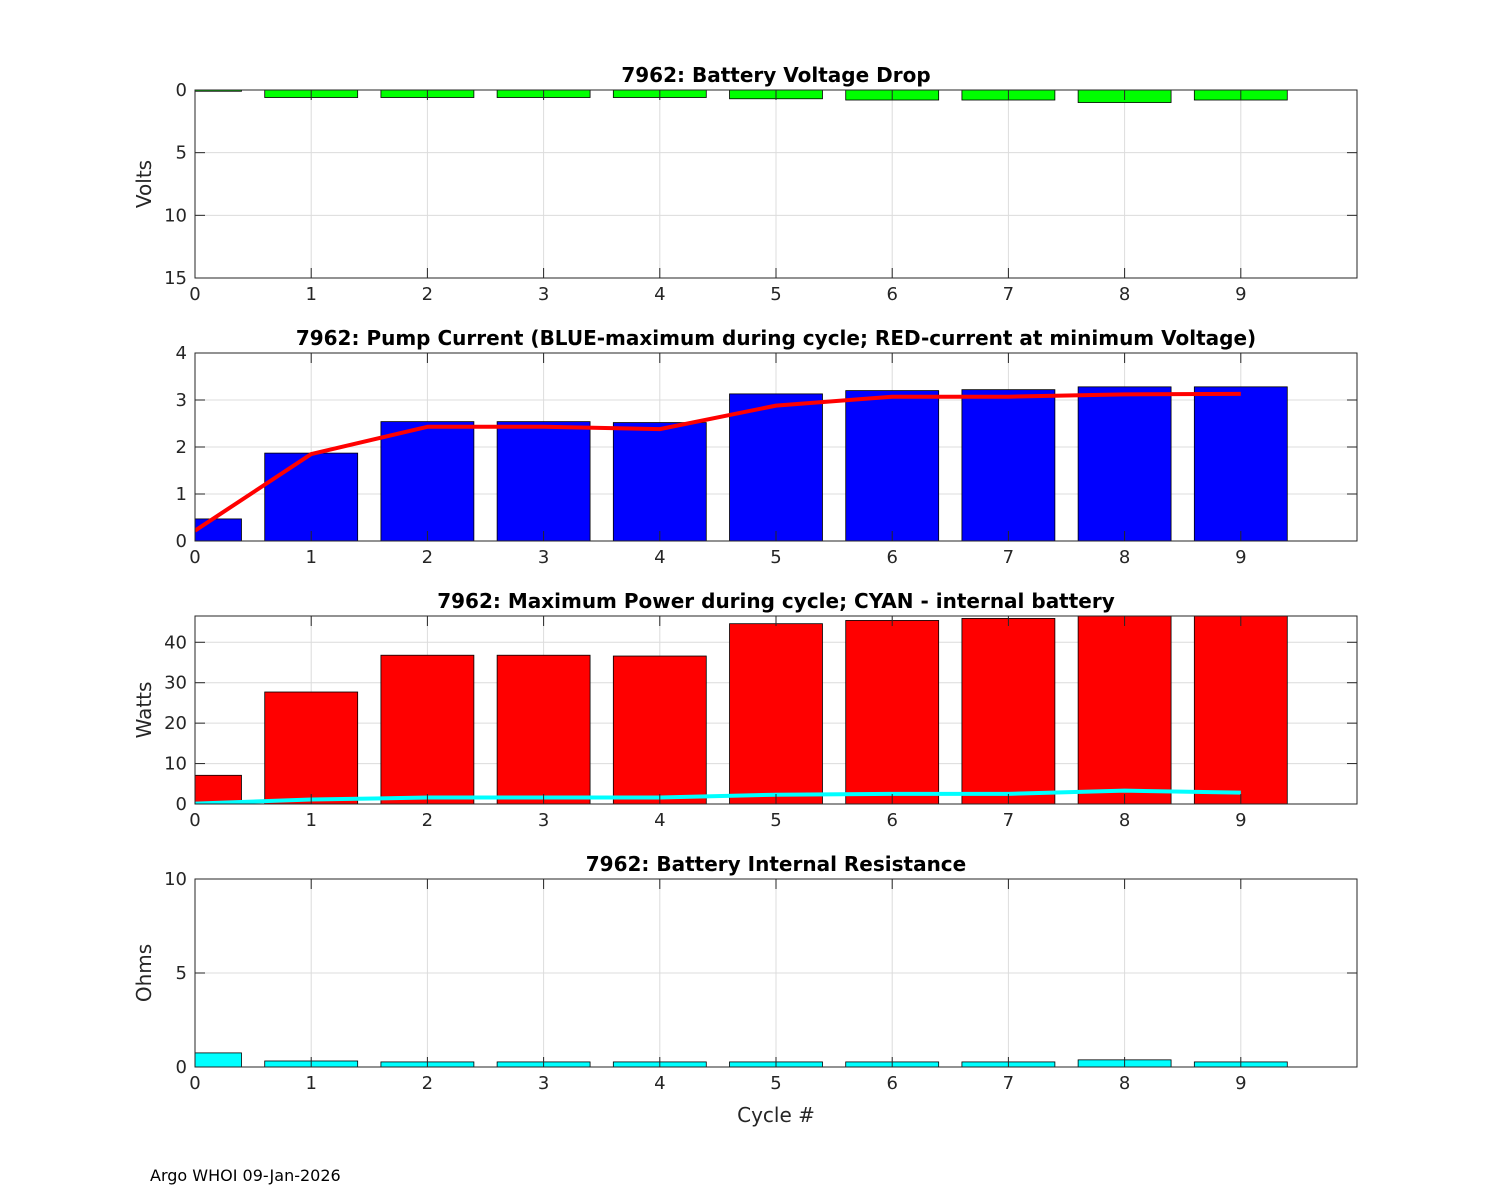 This screenshot has width=1500, height=1200. I want to click on y-axis-label: Volts, so click(144, 184).